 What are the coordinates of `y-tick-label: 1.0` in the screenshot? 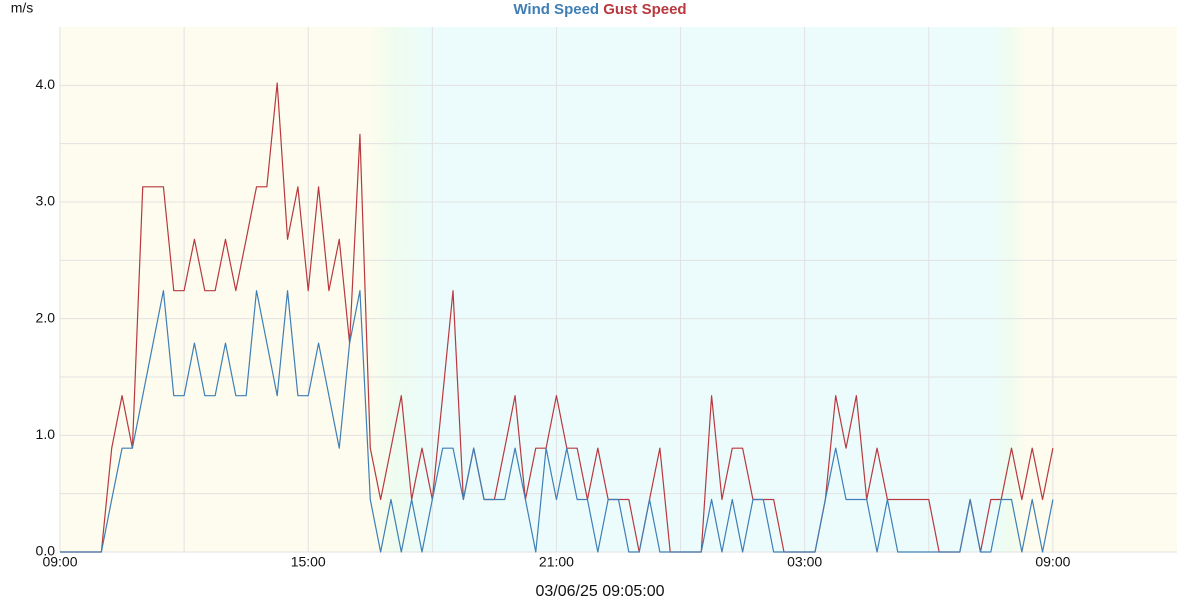 It's located at (46, 434).